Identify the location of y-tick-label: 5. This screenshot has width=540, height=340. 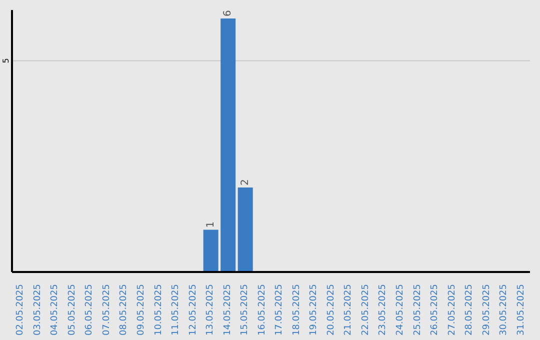
(6, 61).